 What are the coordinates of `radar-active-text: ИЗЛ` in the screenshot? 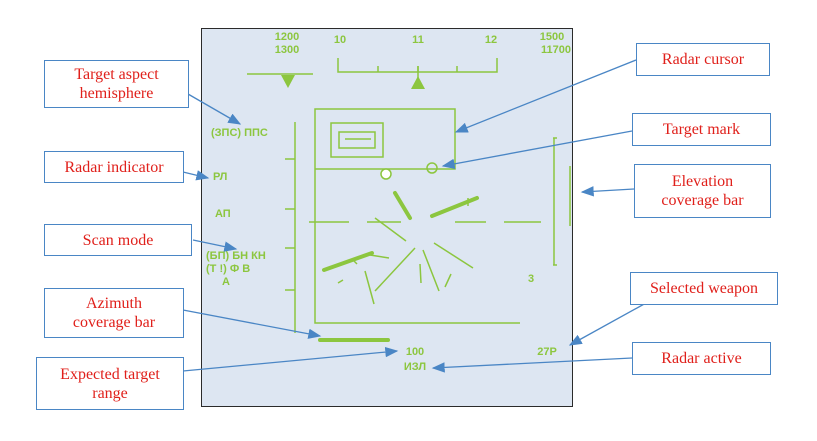 It's located at (415, 367).